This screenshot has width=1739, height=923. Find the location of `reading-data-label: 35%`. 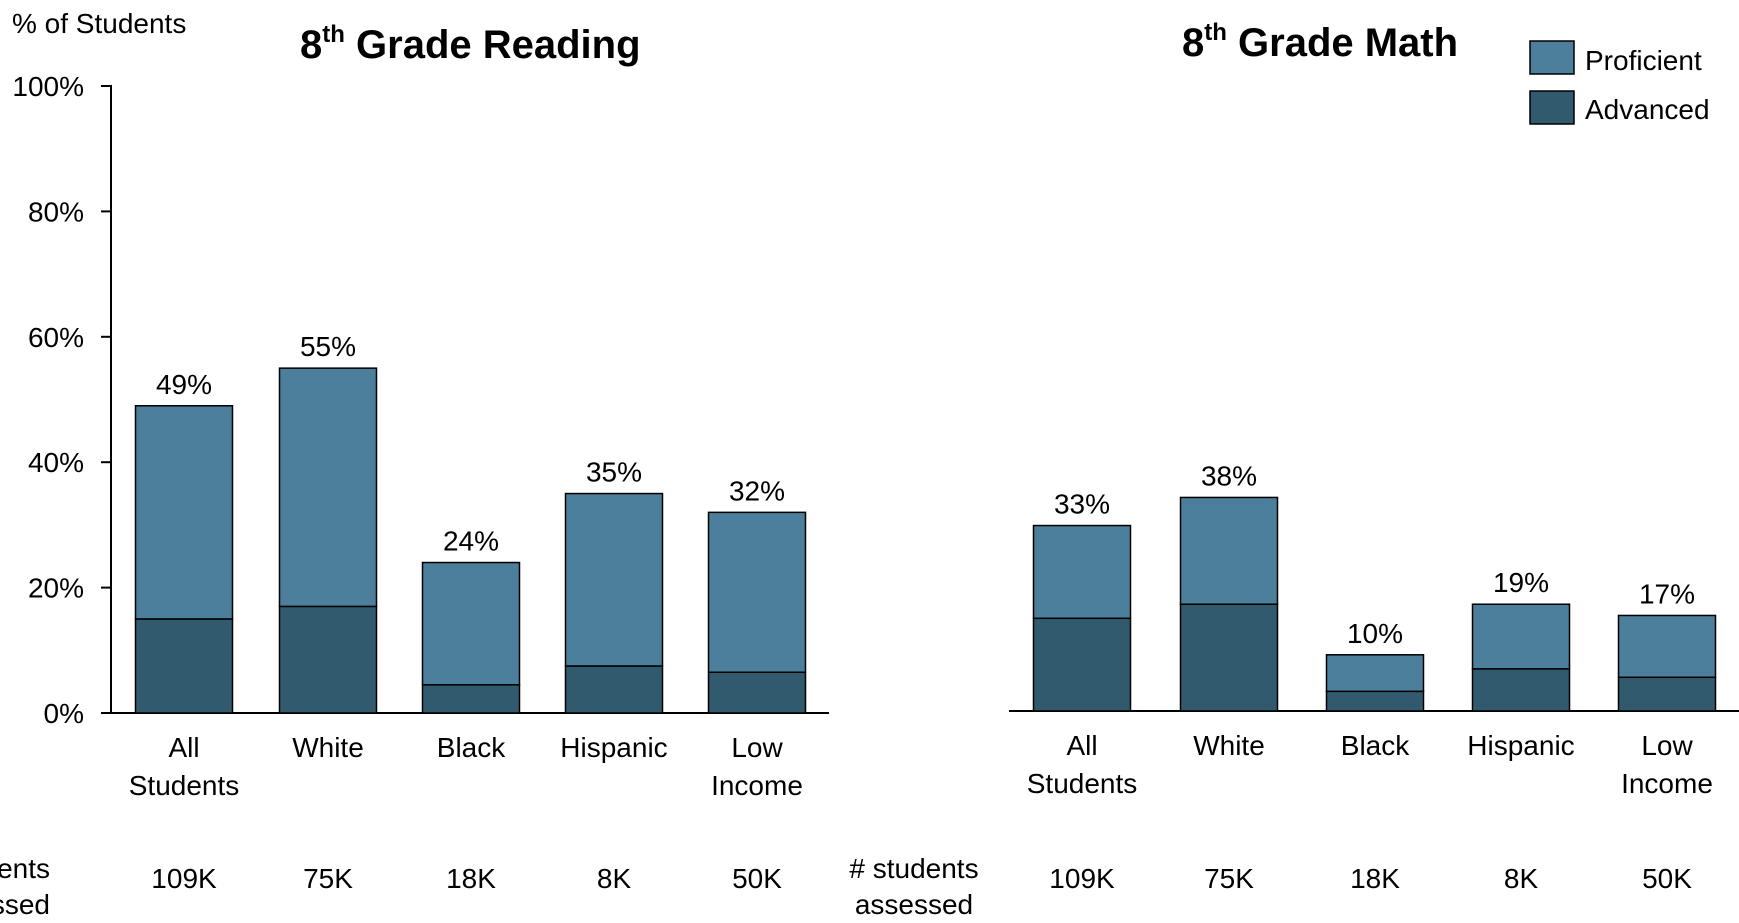

reading-data-label: 35% is located at coordinates (614, 472).